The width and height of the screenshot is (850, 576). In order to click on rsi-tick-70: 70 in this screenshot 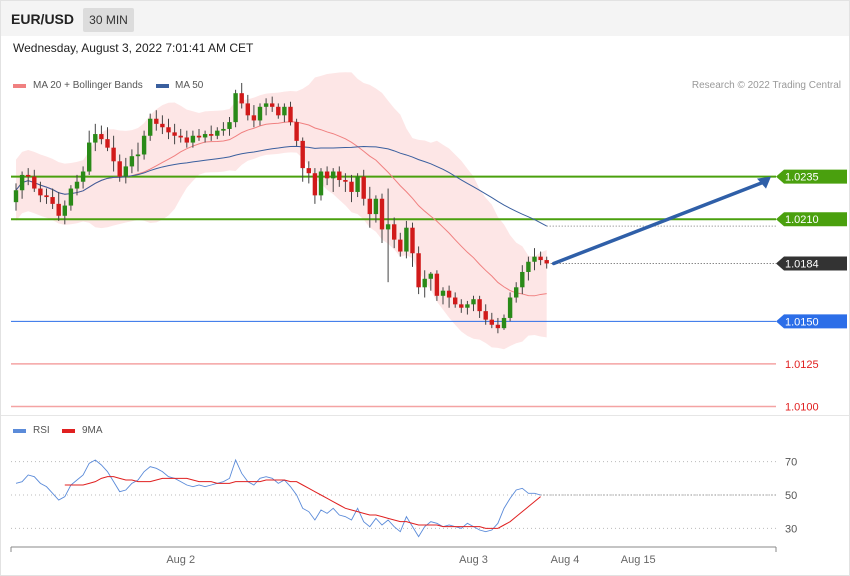, I will do `click(791, 463)`.